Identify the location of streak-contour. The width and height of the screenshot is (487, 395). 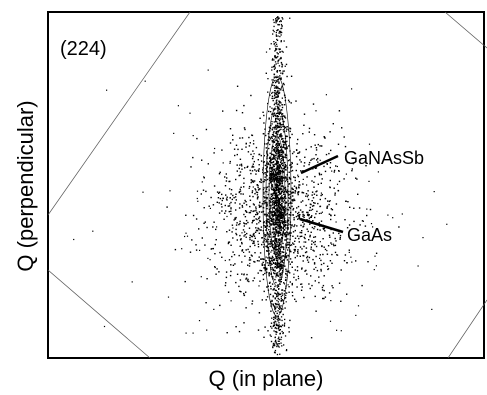
(277, 196).